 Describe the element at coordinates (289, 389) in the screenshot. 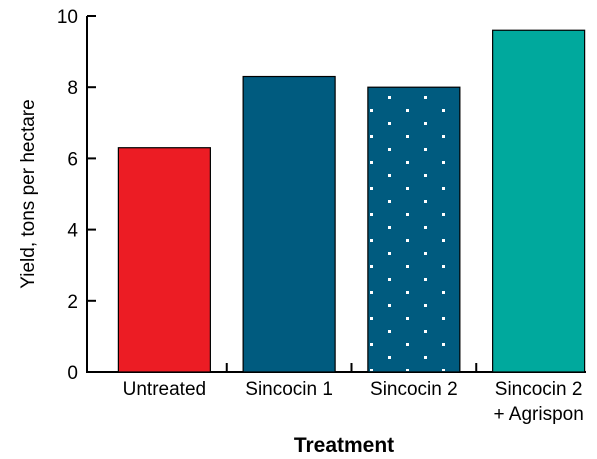

I see `category-label: Sincocin 1` at that location.